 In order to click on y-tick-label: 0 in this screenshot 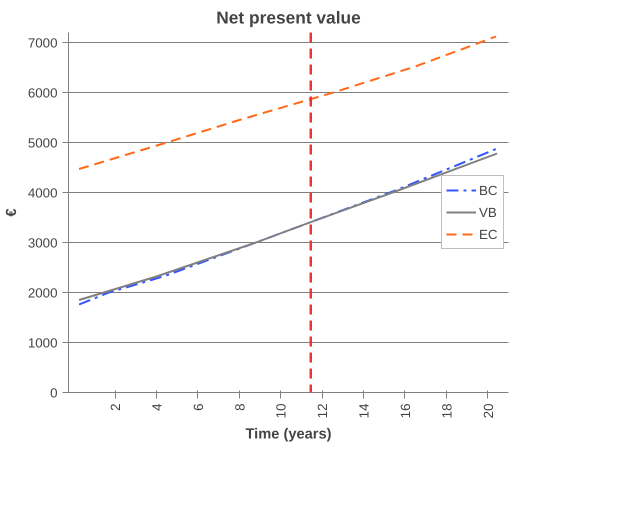, I will do `click(54, 393)`.